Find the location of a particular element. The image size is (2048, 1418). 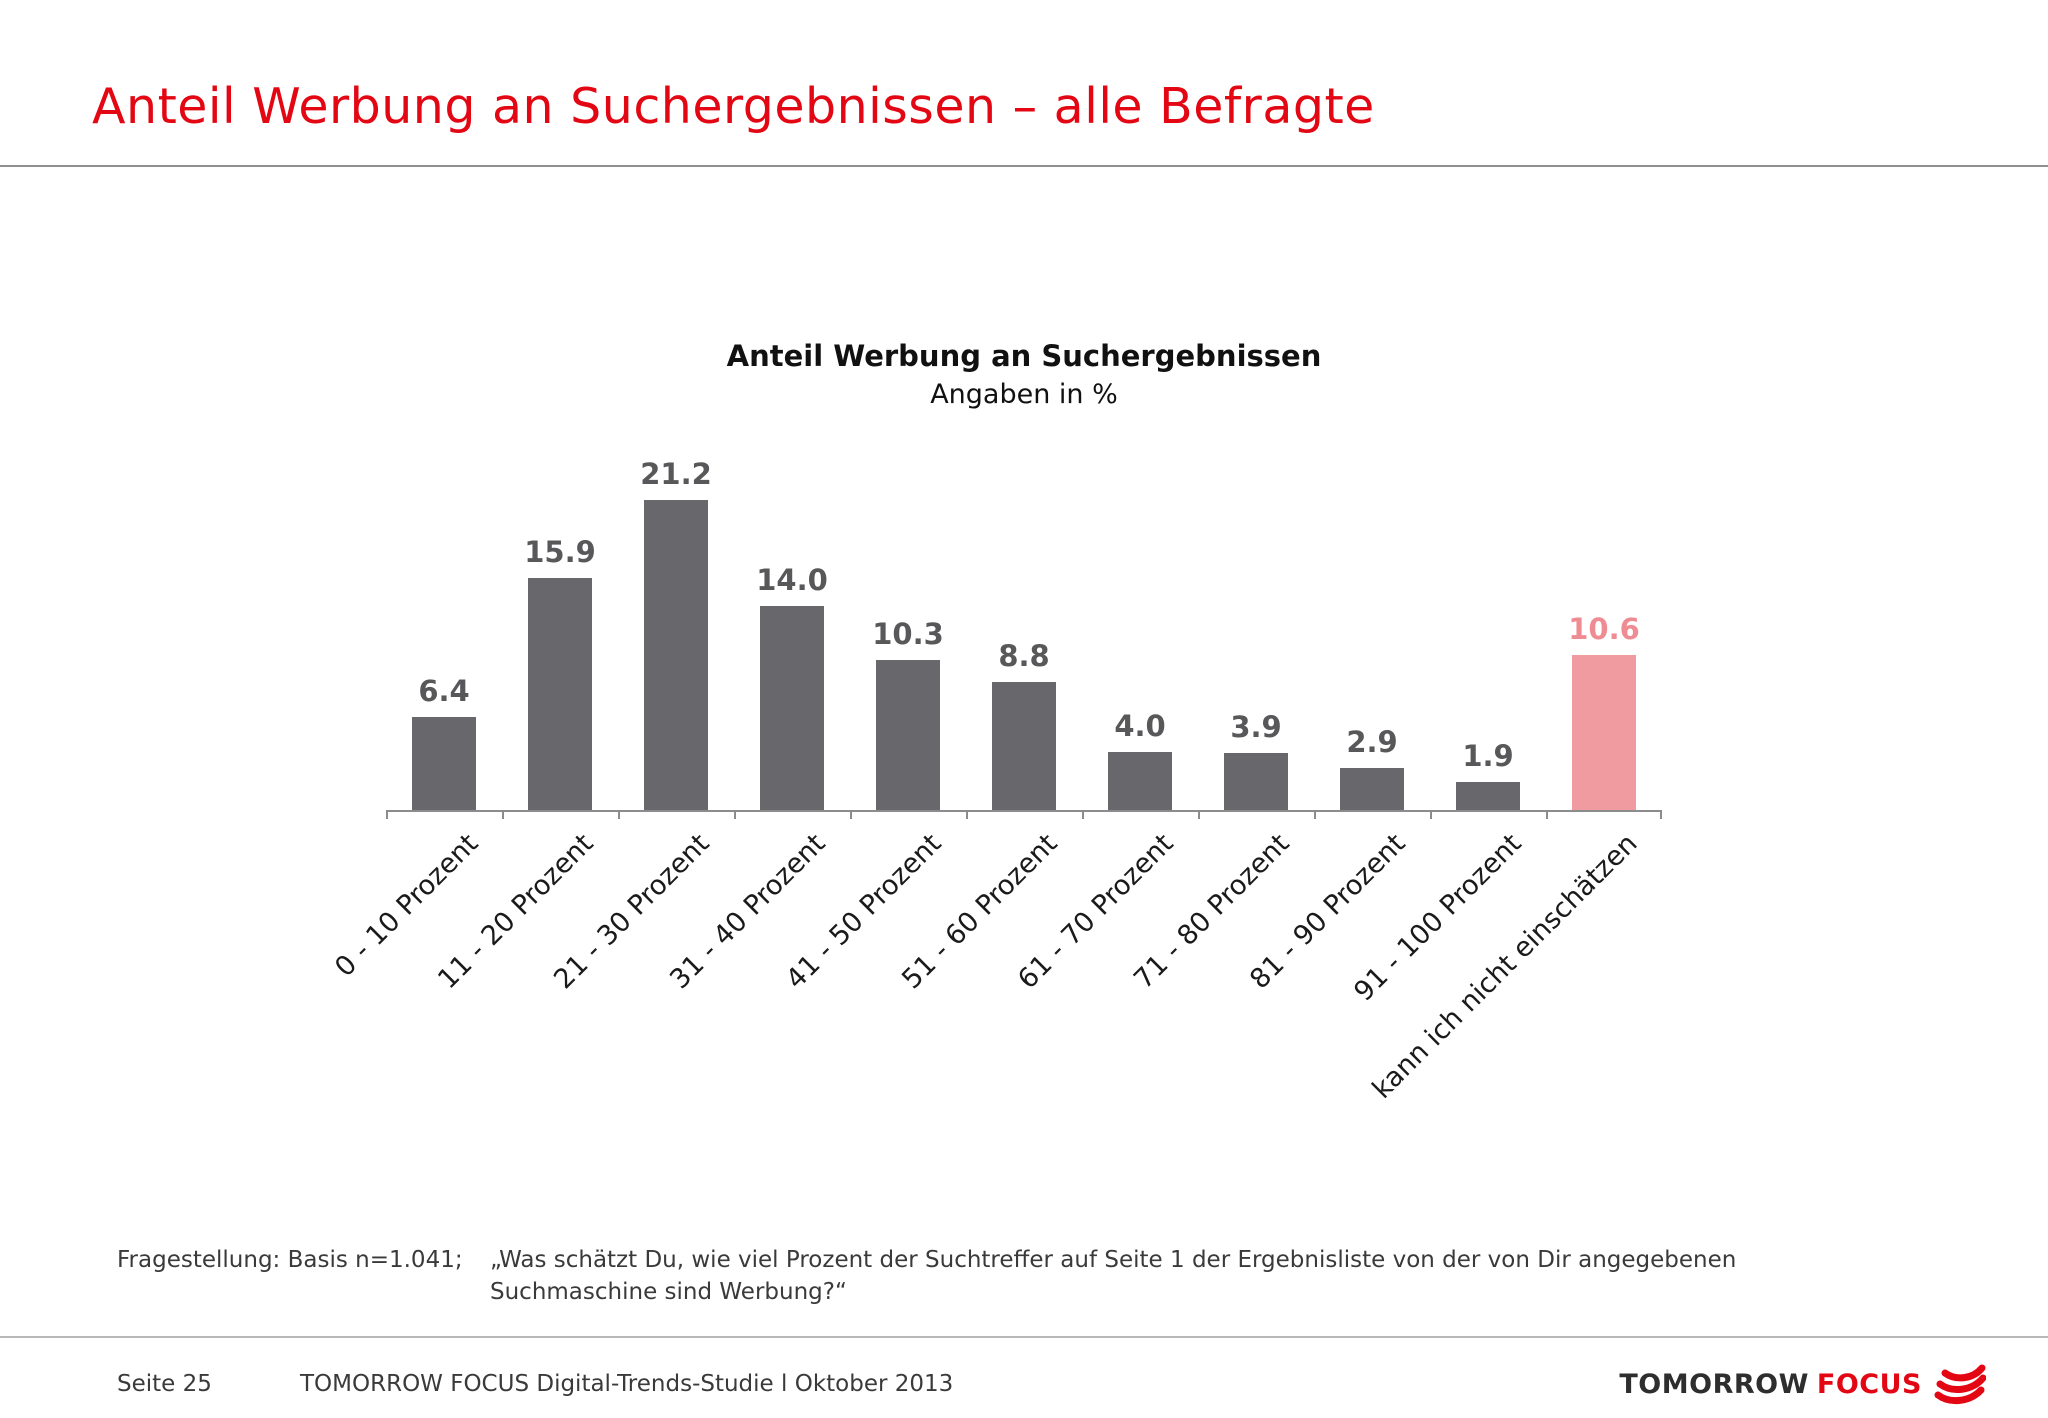

chart-column: 1.9 91 - 100 Prozent is located at coordinates (1447, 729).